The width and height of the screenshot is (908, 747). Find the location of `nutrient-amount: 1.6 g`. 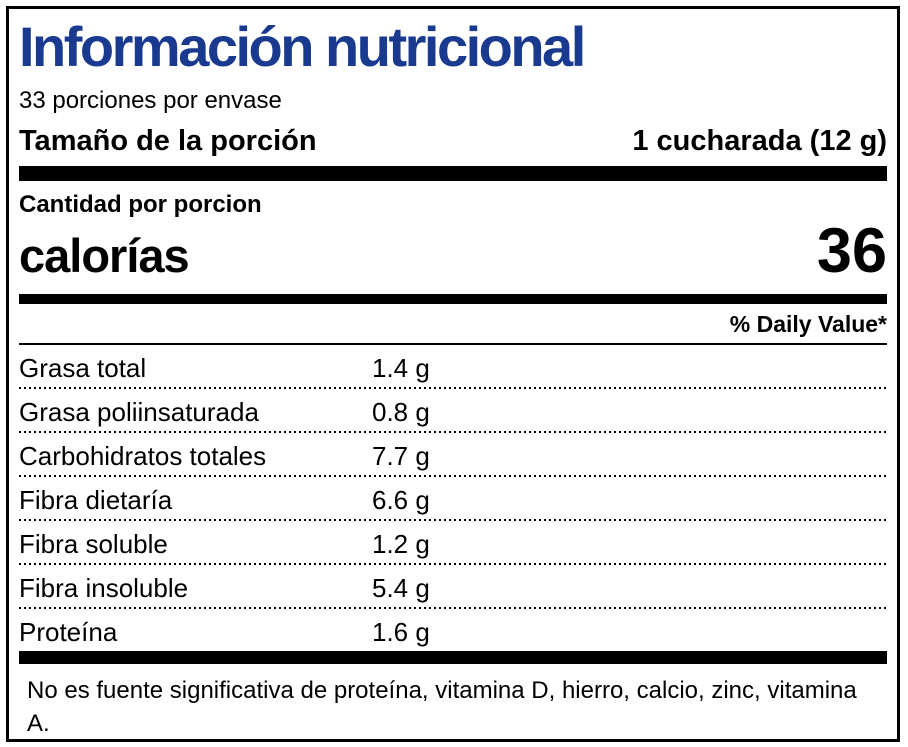

nutrient-amount: 1.6 g is located at coordinates (401, 632).